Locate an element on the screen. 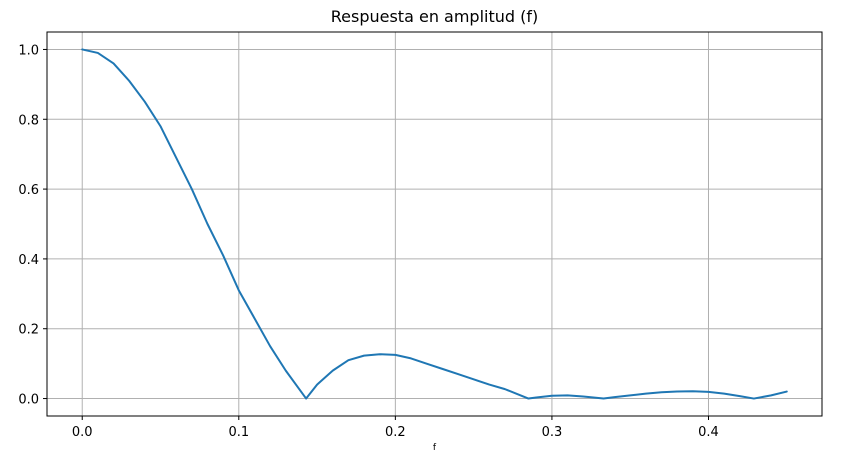 The height and width of the screenshot is (453, 854). y-tick-label: 0.6 is located at coordinates (28, 190).